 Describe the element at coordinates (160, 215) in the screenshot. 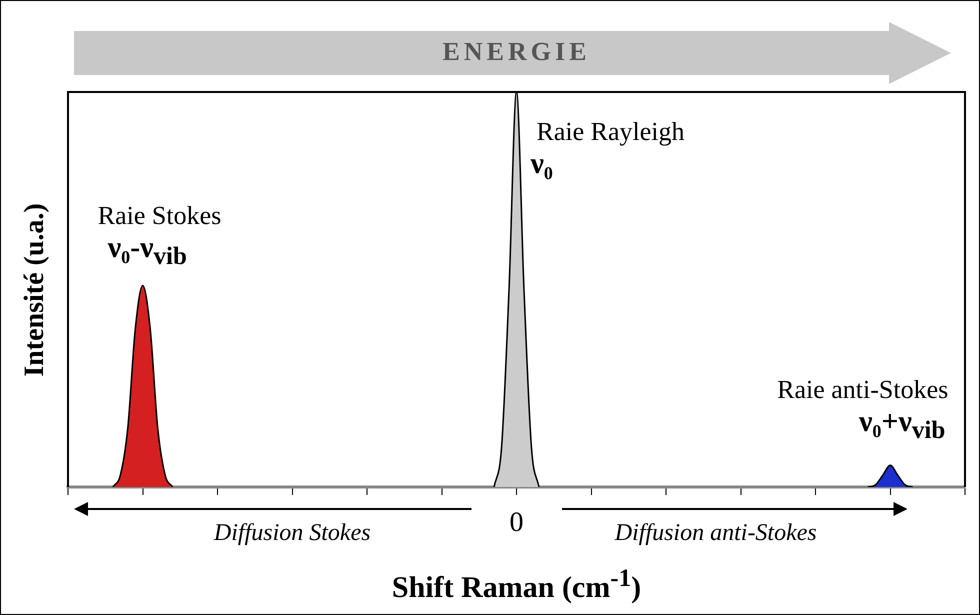

I see `annotation: Raie Stokes` at that location.